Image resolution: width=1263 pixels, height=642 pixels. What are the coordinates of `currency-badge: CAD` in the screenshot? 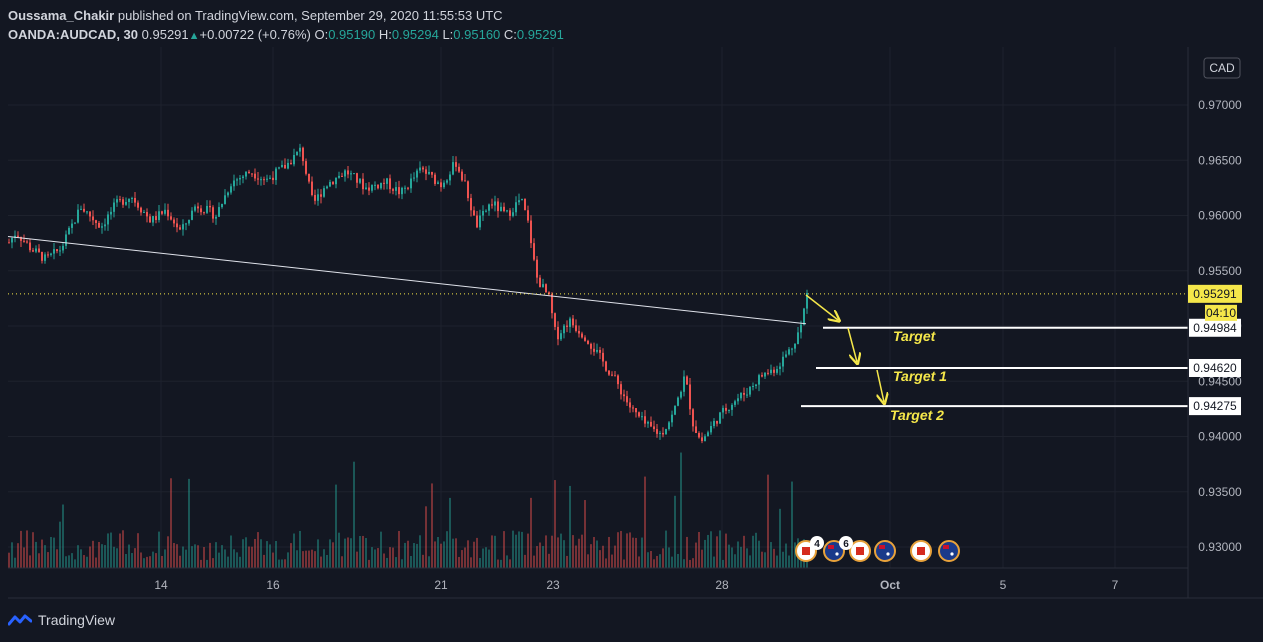 It's located at (1222, 68).